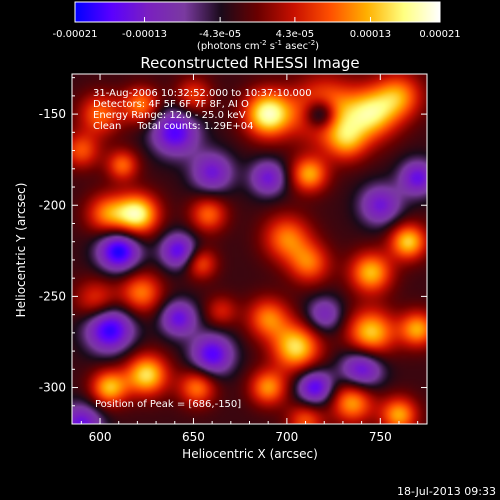 Image resolution: width=500 pixels, height=500 pixels. Describe the element at coordinates (257, 12) in the screenshot. I see `colorbar-gradient` at that location.